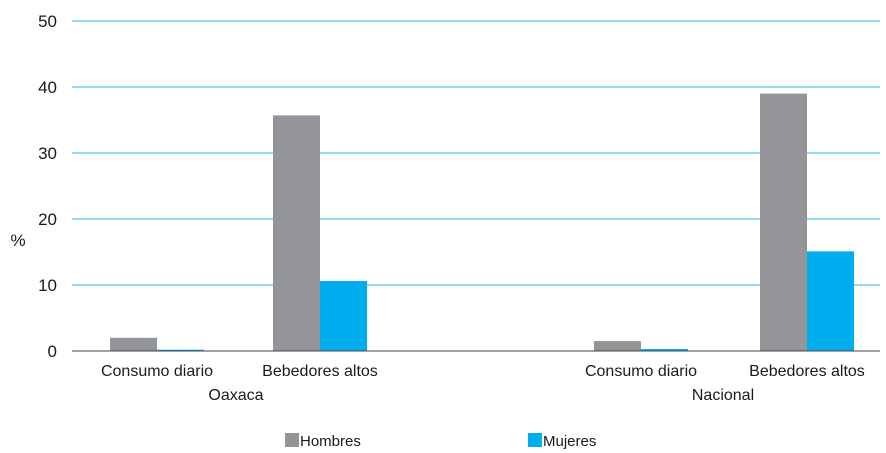 This screenshot has width=886, height=453. What do you see at coordinates (723, 395) in the screenshot?
I see `x-group-label: Nacional` at bounding box center [723, 395].